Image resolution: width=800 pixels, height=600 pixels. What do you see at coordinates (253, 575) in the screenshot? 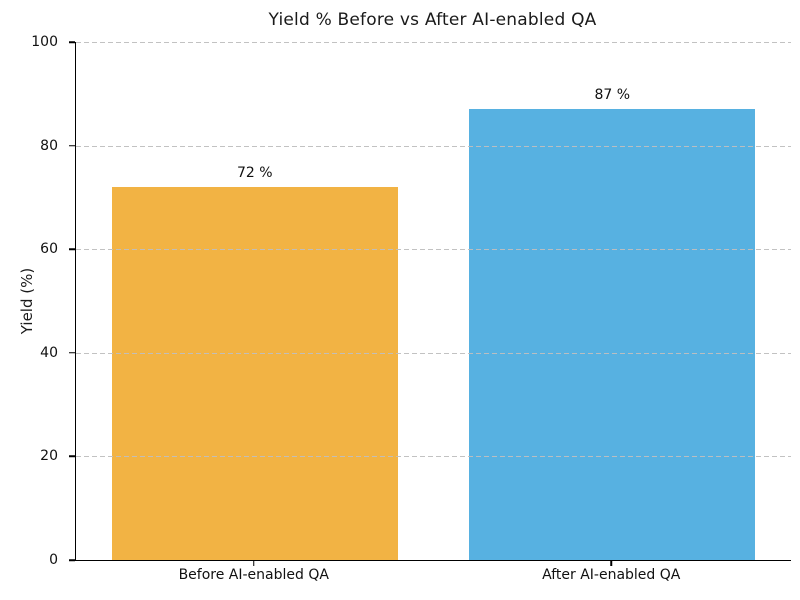
I see `x-tick-label: Before AI-enabled QA` at bounding box center [253, 575].